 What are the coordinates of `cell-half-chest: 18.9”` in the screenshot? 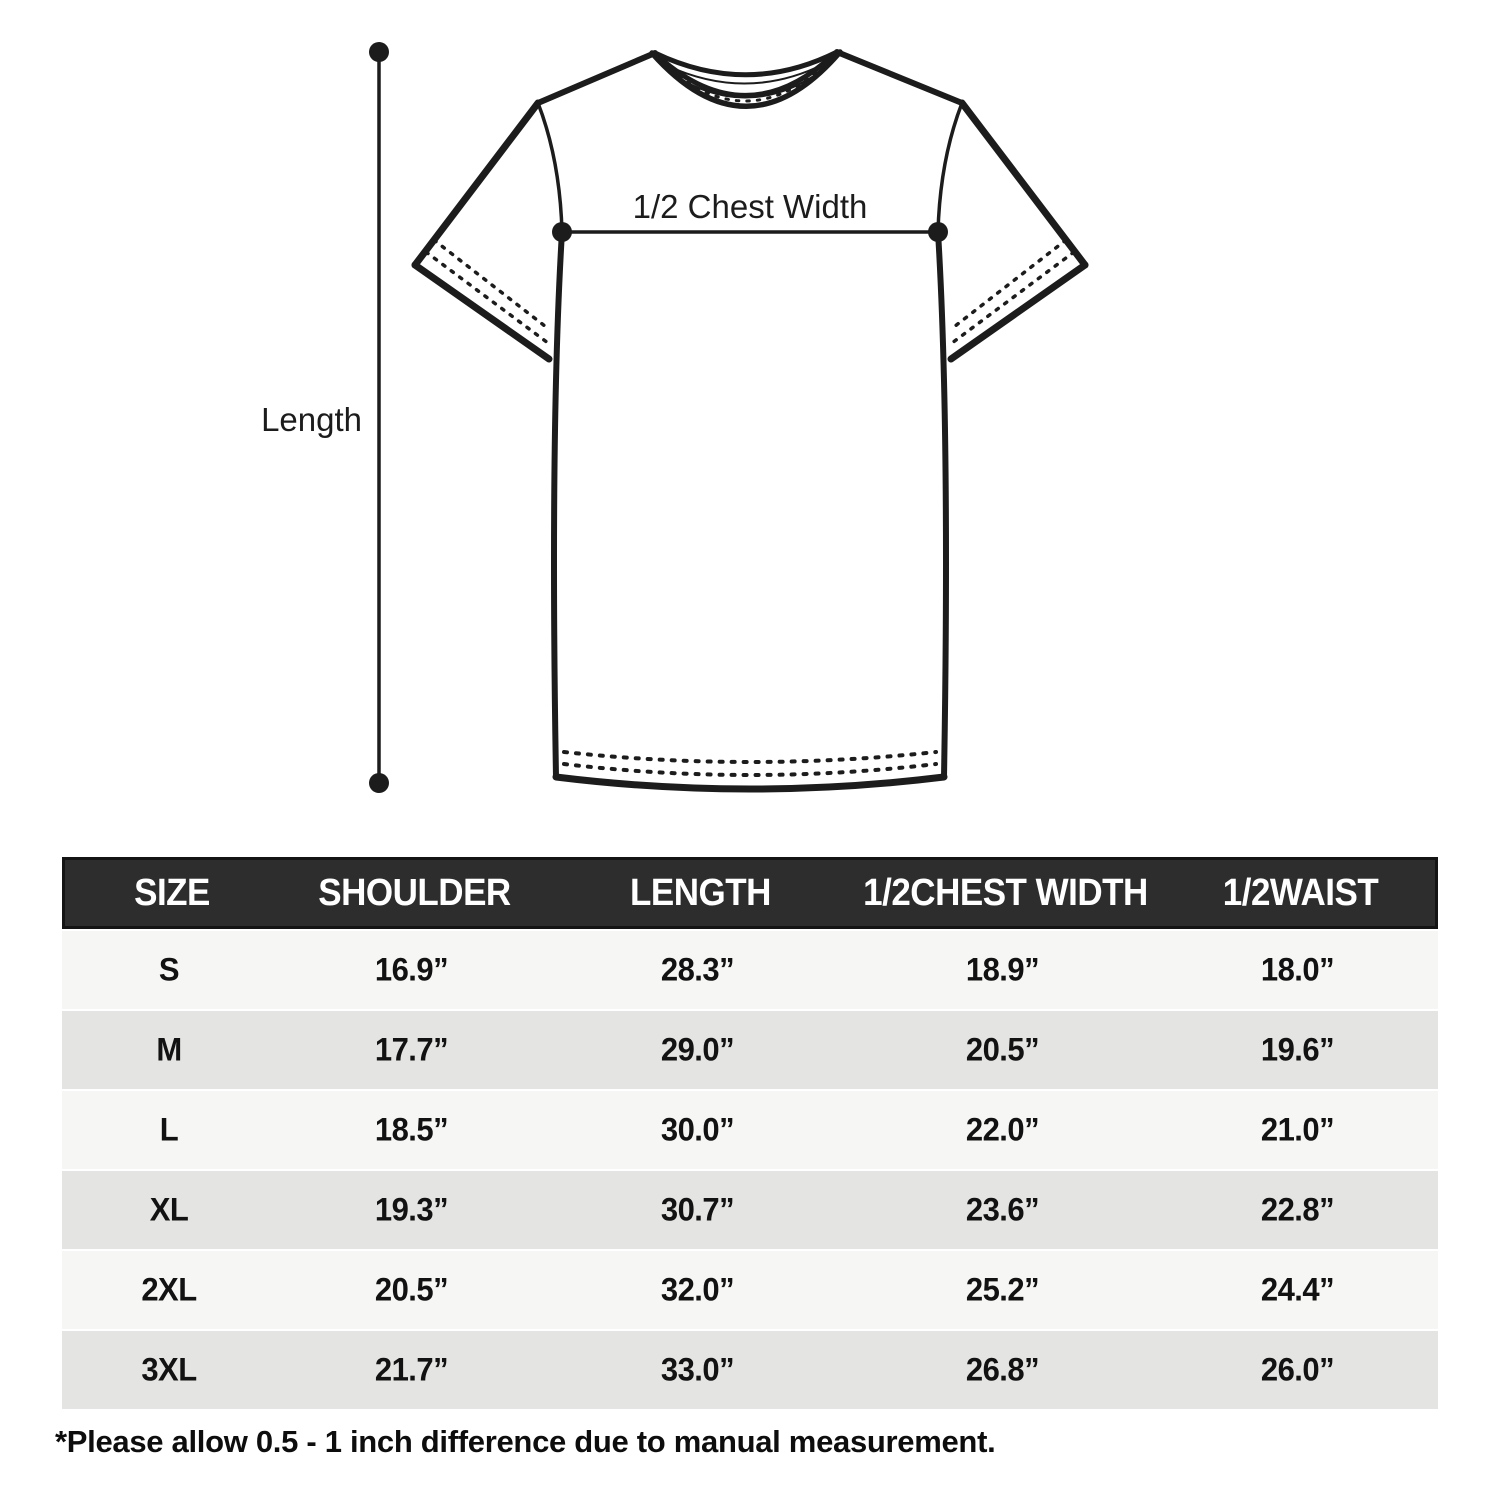 It's located at (1002, 969).